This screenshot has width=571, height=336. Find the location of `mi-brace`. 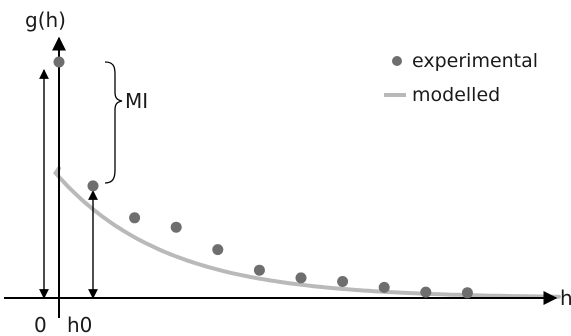

mi-brace is located at coordinates (113, 122).